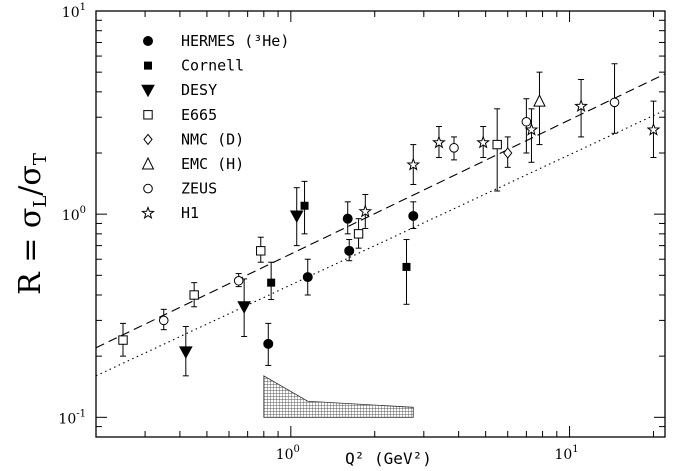 The width and height of the screenshot is (679, 471). What do you see at coordinates (190, 213) in the screenshot?
I see `legend-label: H1` at bounding box center [190, 213].